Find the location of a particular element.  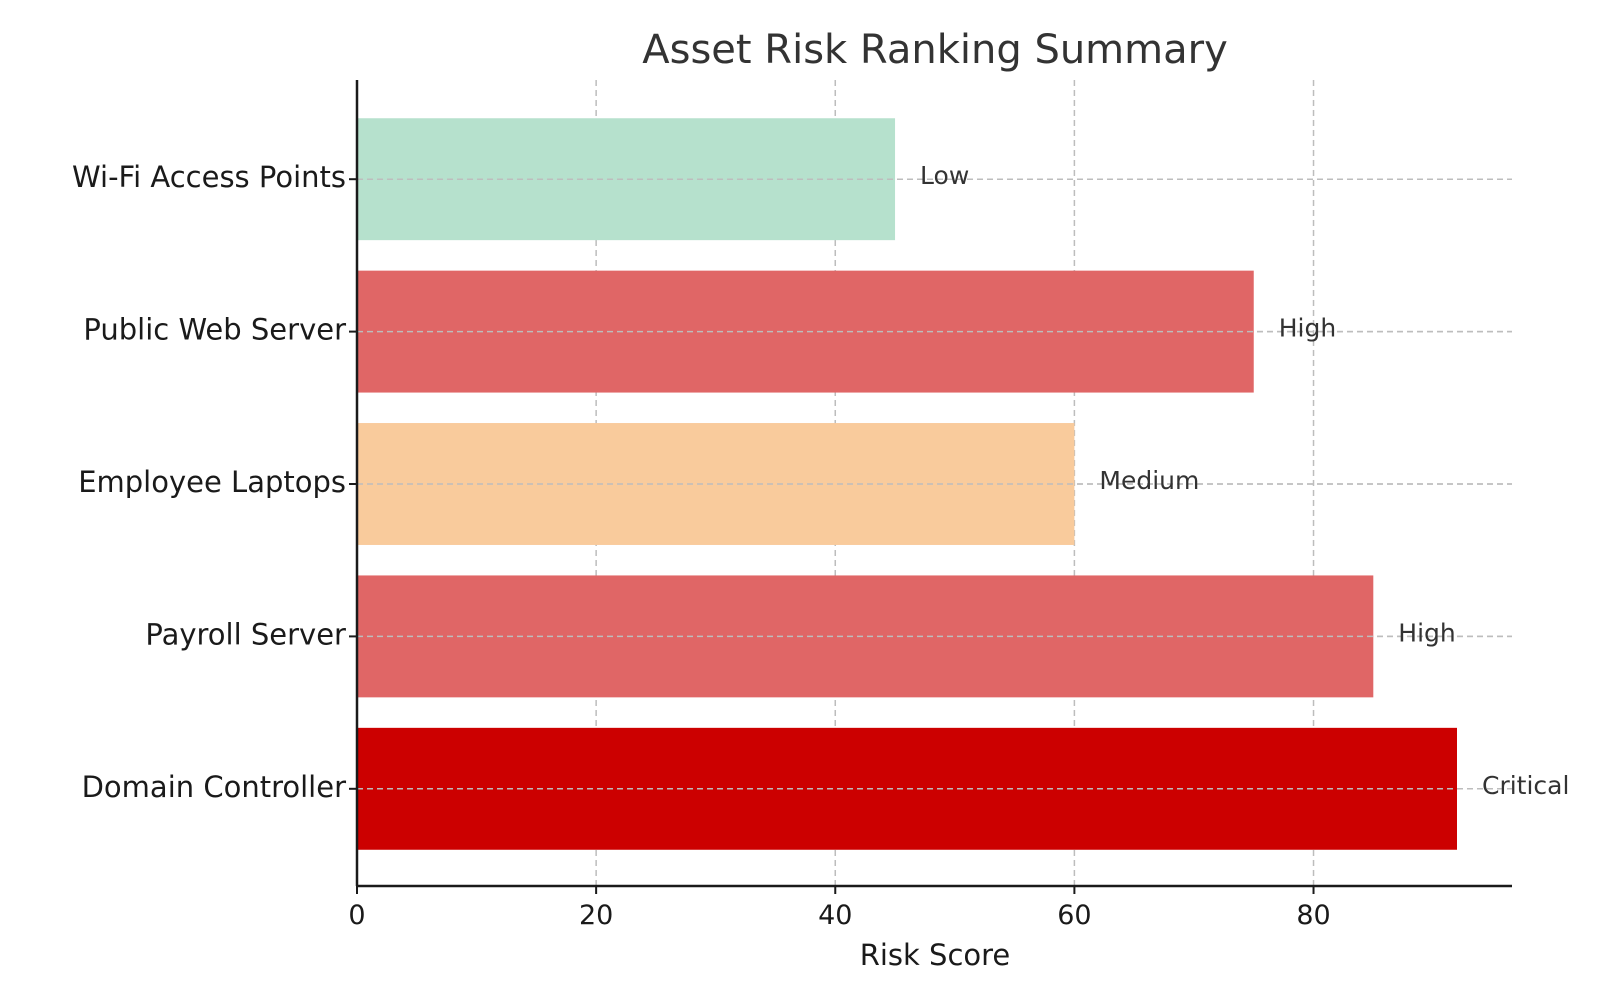

x-tick-label: 60 is located at coordinates (1074, 915).